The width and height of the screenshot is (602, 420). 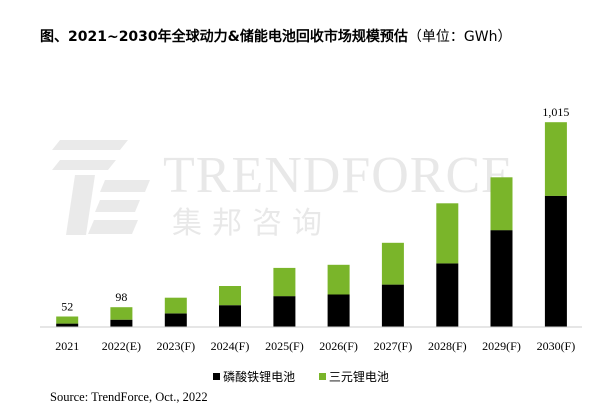 I want to click on bar-ternary-2027(F), so click(x=392, y=263).